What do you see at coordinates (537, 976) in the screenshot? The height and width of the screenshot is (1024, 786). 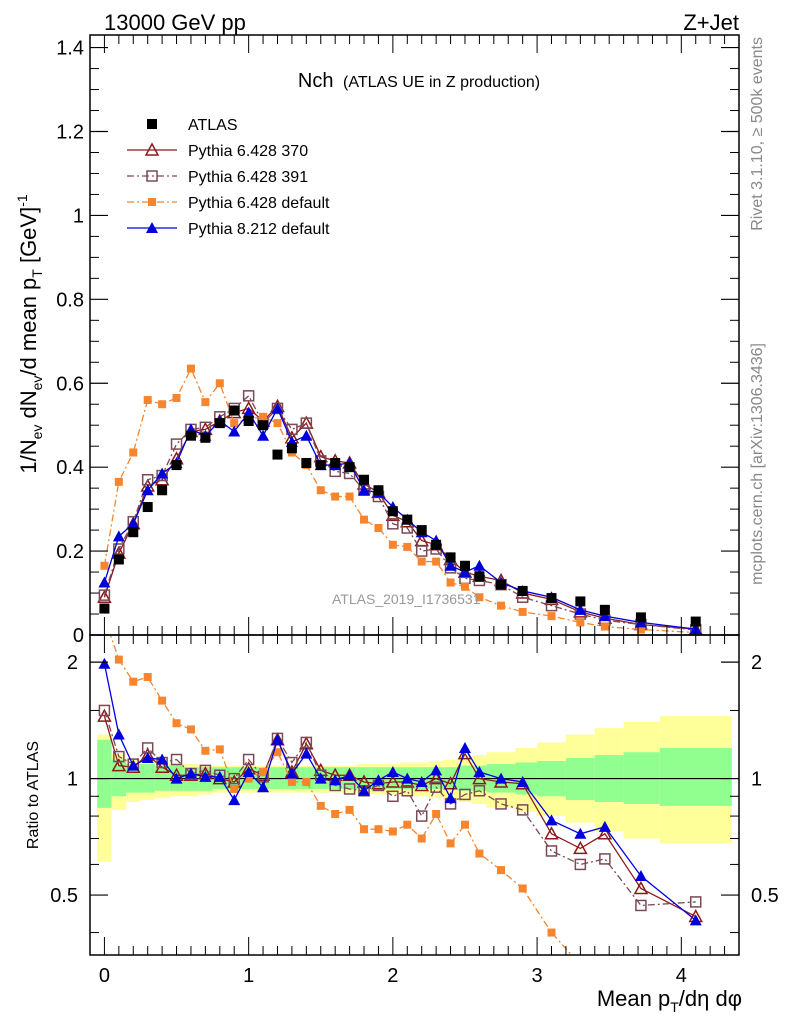 I see `x-tick-label: 3` at bounding box center [537, 976].